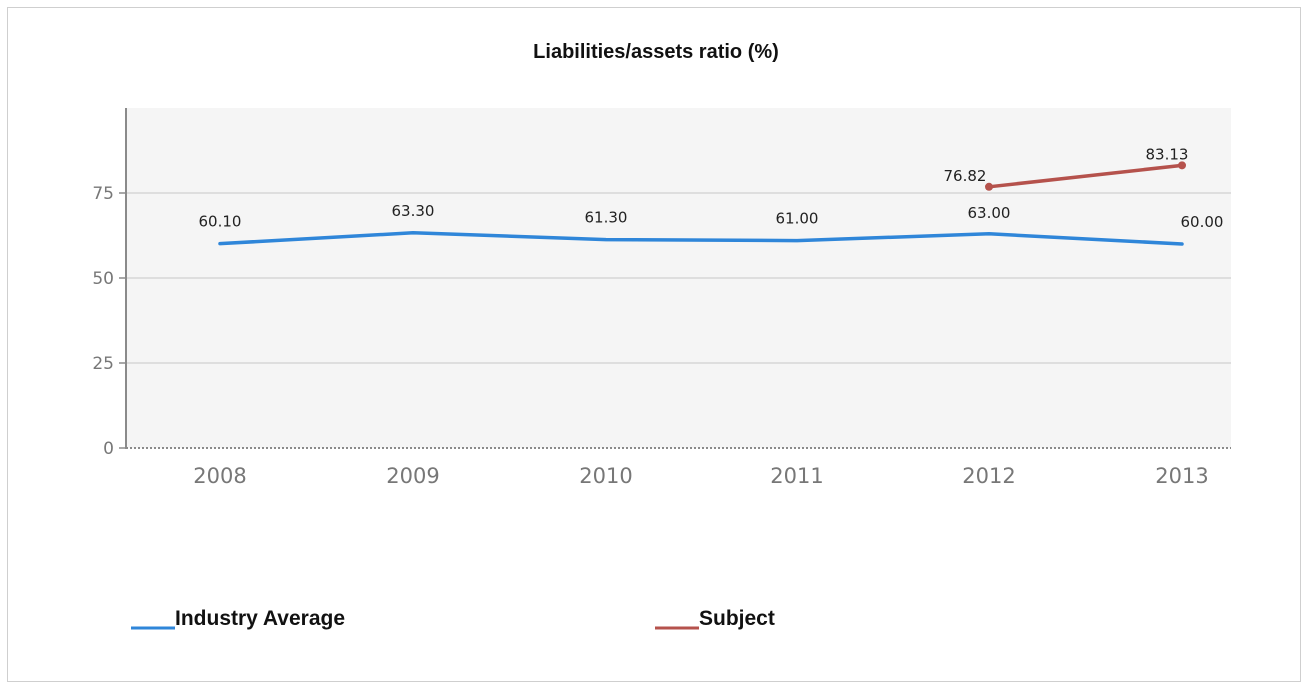 This screenshot has width=1303, height=684. Describe the element at coordinates (412, 476) in the screenshot. I see `x-tick-label: 2009` at that location.